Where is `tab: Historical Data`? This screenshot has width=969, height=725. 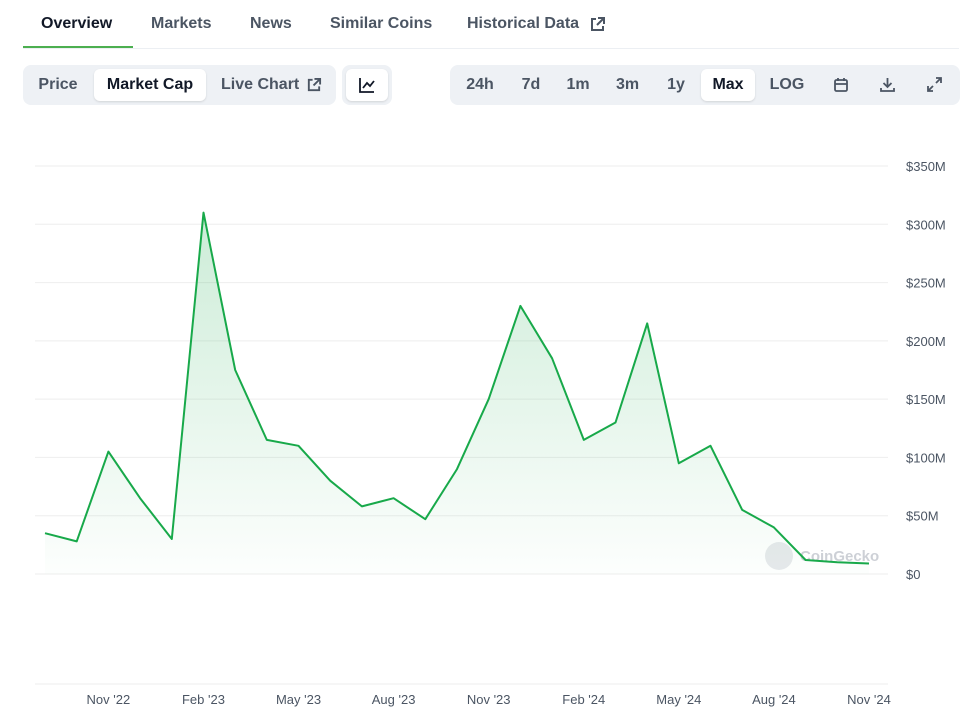
tab: Historical Data is located at coordinates (523, 23).